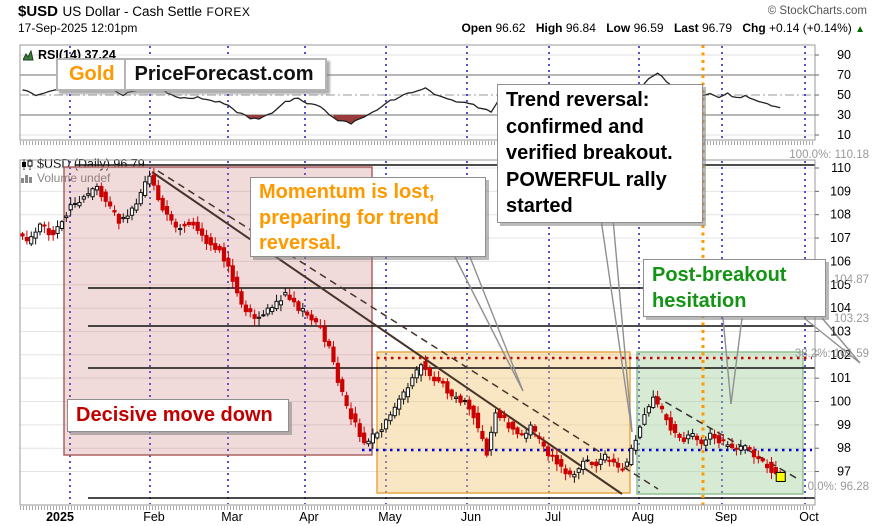 The height and width of the screenshot is (526, 875). What do you see at coordinates (860, 29) in the screenshot?
I see `change-up-arrow-icon: ▲` at bounding box center [860, 29].